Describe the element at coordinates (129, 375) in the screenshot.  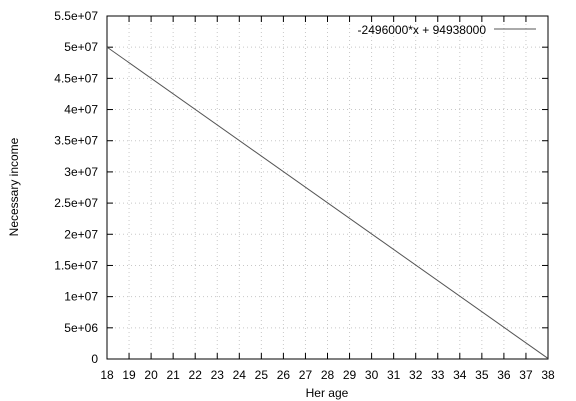
I see `x-tick-label: 19` at that location.